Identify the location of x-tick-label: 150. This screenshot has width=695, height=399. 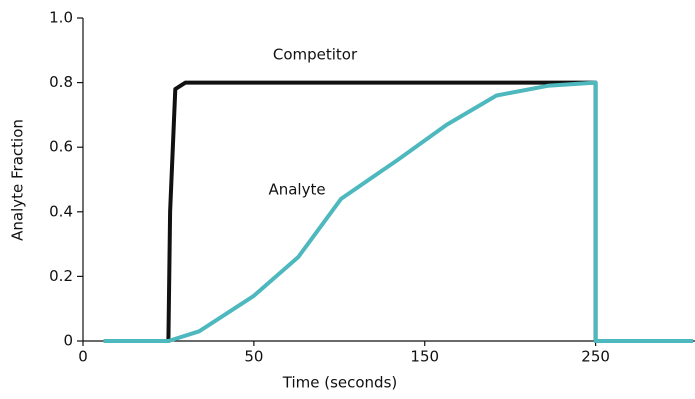
(424, 357).